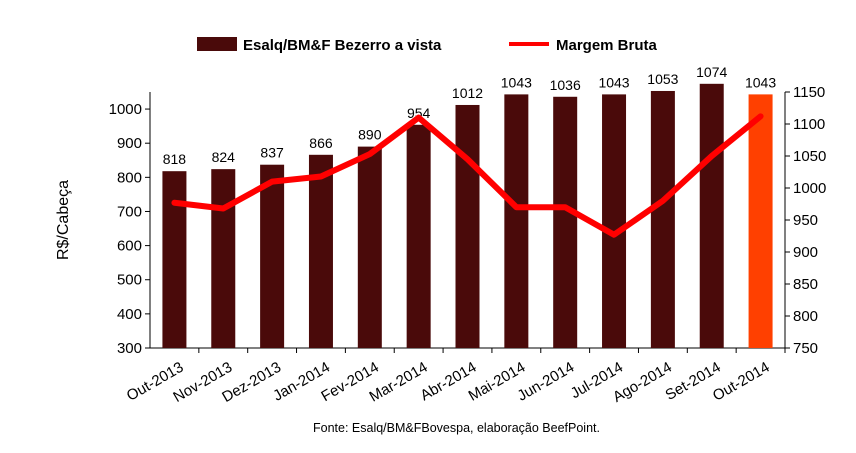 The image size is (856, 453). Describe the element at coordinates (809, 156) in the screenshot. I see `right-tick-label: 1050` at that location.